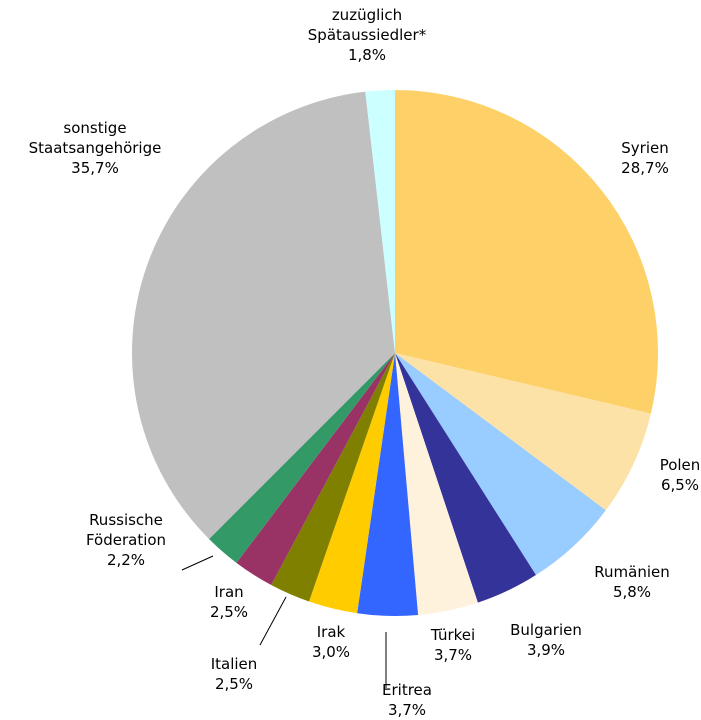 The height and width of the screenshot is (720, 701). I want to click on value-label: 2,2%, so click(126, 560).